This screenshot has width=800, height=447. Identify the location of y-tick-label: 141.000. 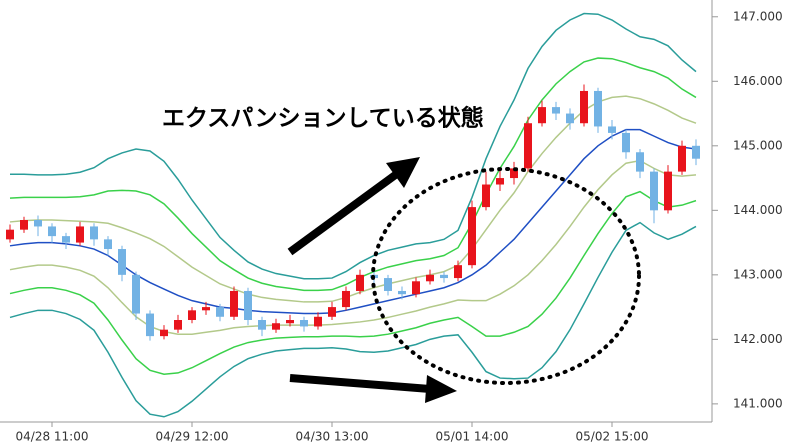
(758, 403).